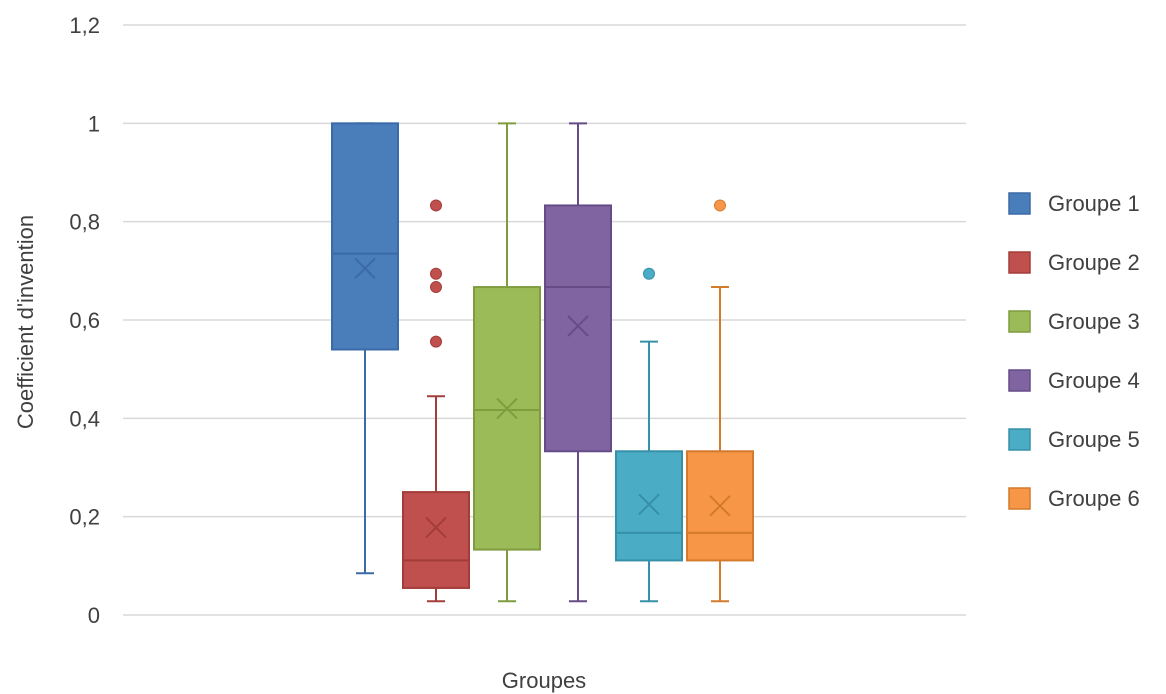  I want to click on legend-item-3: Groupe 3, so click(1074, 321).